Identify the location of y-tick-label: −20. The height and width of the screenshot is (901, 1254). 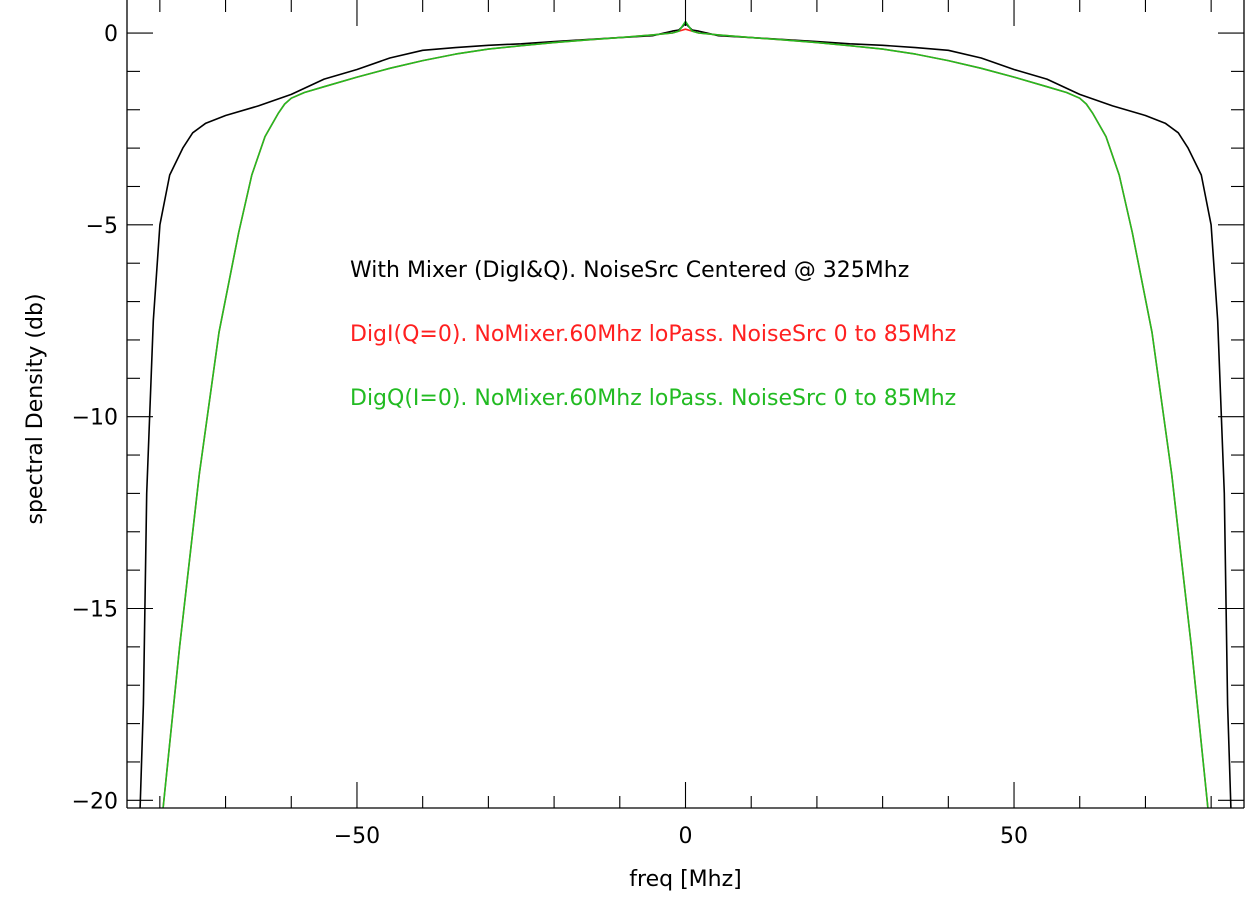
(95, 801).